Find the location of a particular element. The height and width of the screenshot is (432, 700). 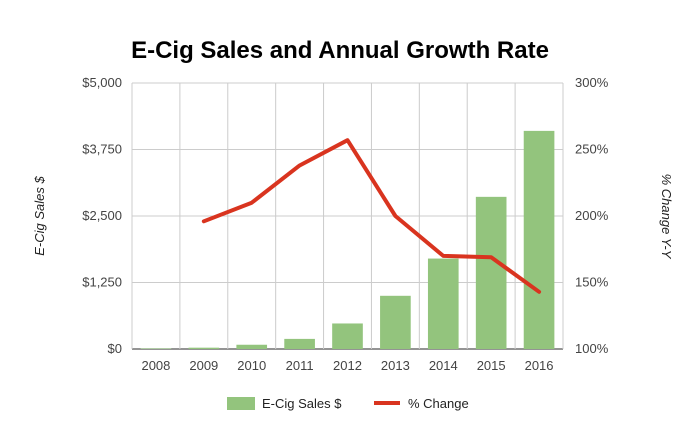

legend-swatch-bars is located at coordinates (241, 403).